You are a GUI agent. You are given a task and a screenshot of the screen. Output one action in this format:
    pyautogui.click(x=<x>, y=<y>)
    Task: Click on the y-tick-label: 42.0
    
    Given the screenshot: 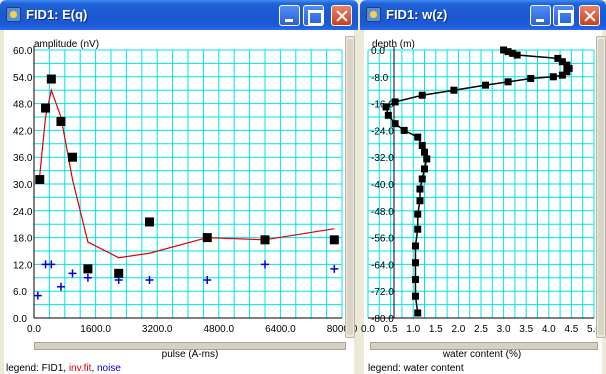 What is the action you would take?
    pyautogui.click(x=23, y=131)
    